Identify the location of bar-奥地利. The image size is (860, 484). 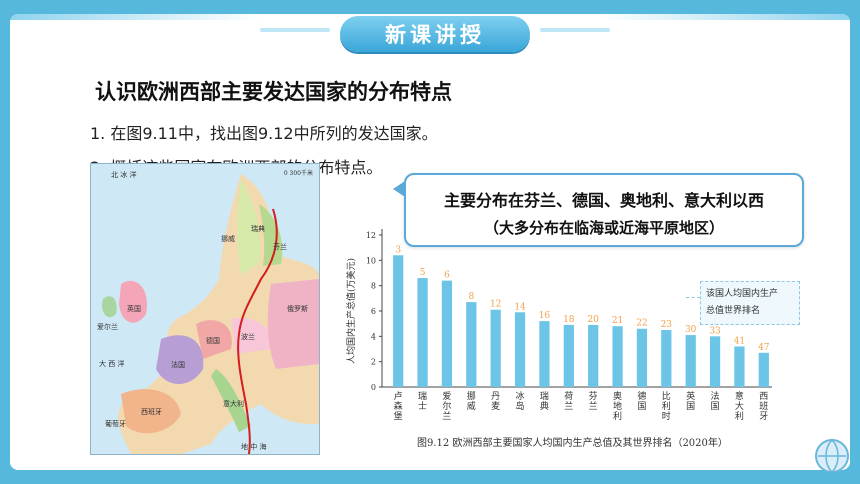
(617, 356).